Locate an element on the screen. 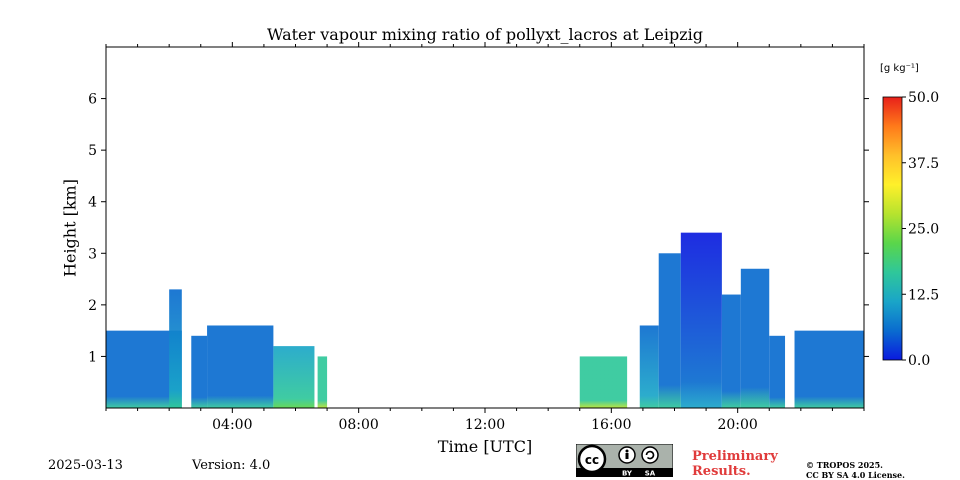  x-axis-label: Time [UTC] is located at coordinates (485, 446).